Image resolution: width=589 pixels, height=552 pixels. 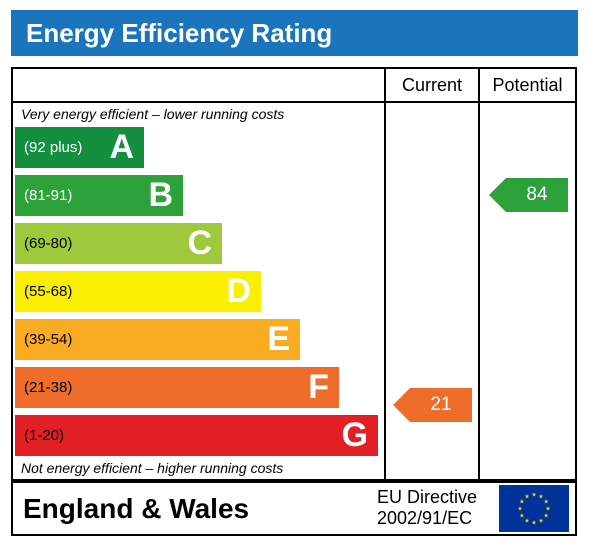 What do you see at coordinates (238, 291) in the screenshot?
I see `band-letter-label: D` at bounding box center [238, 291].